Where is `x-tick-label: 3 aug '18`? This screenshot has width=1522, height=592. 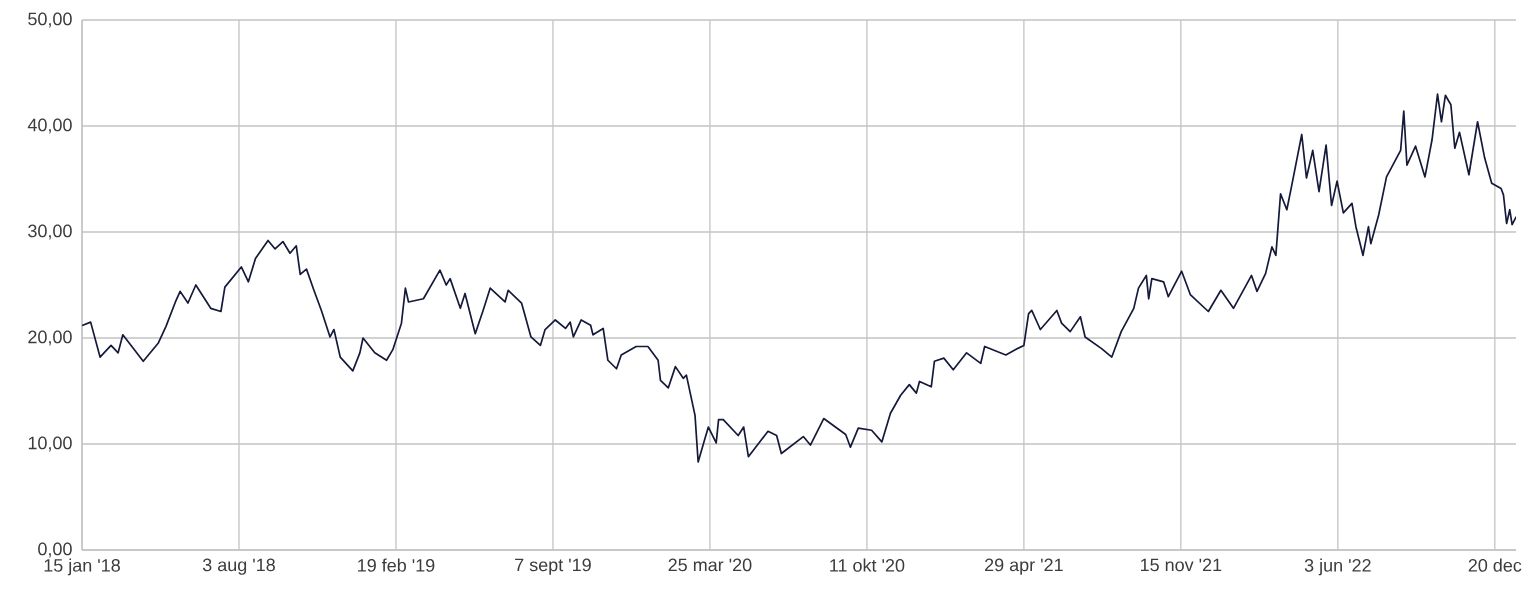 x-tick-label: 3 aug '18 is located at coordinates (238, 566).